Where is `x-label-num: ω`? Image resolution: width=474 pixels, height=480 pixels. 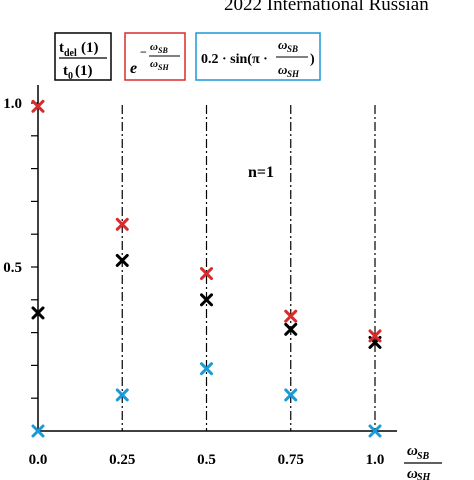
x-label-num: ω is located at coordinates (412, 451).